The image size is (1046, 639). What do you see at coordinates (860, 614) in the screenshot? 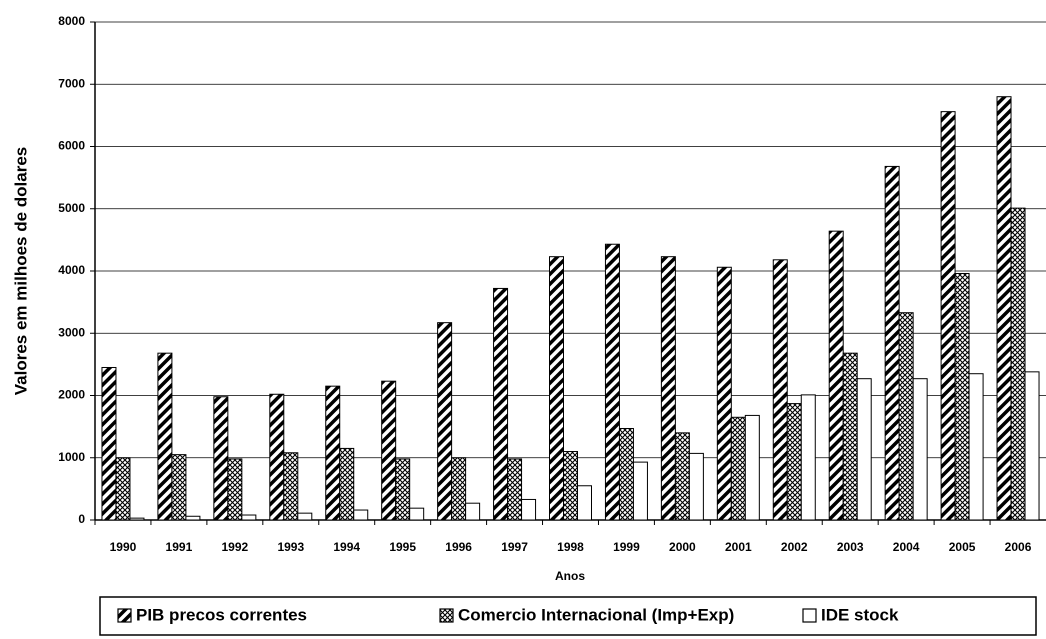
I see `legend-label: IDE stock` at bounding box center [860, 614].